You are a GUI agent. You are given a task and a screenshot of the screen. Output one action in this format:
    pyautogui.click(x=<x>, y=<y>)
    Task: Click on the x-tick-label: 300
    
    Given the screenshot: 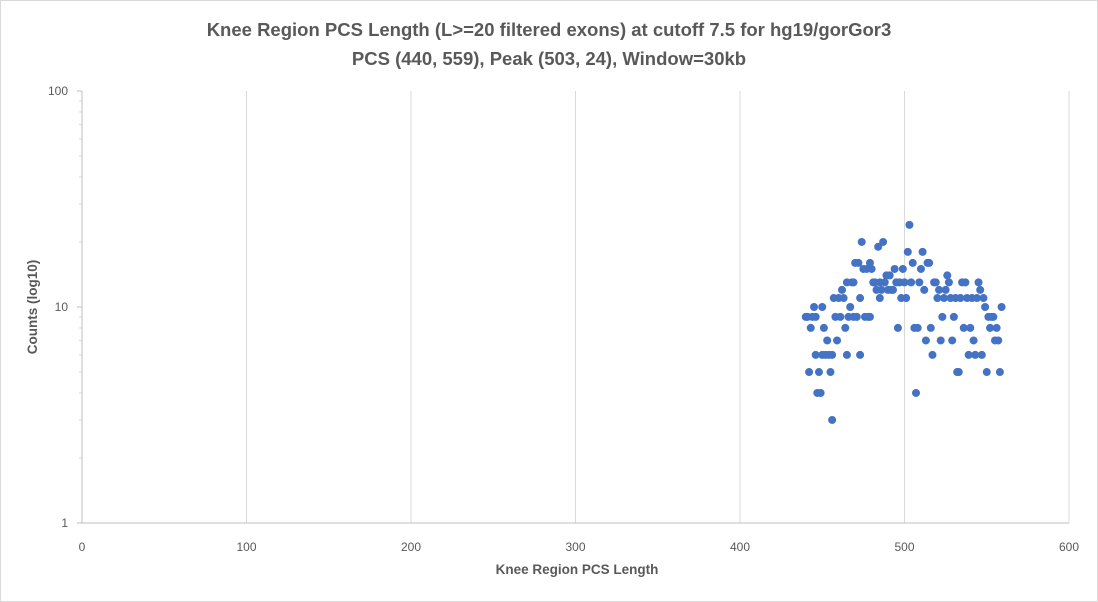 What is the action you would take?
    pyautogui.click(x=575, y=547)
    